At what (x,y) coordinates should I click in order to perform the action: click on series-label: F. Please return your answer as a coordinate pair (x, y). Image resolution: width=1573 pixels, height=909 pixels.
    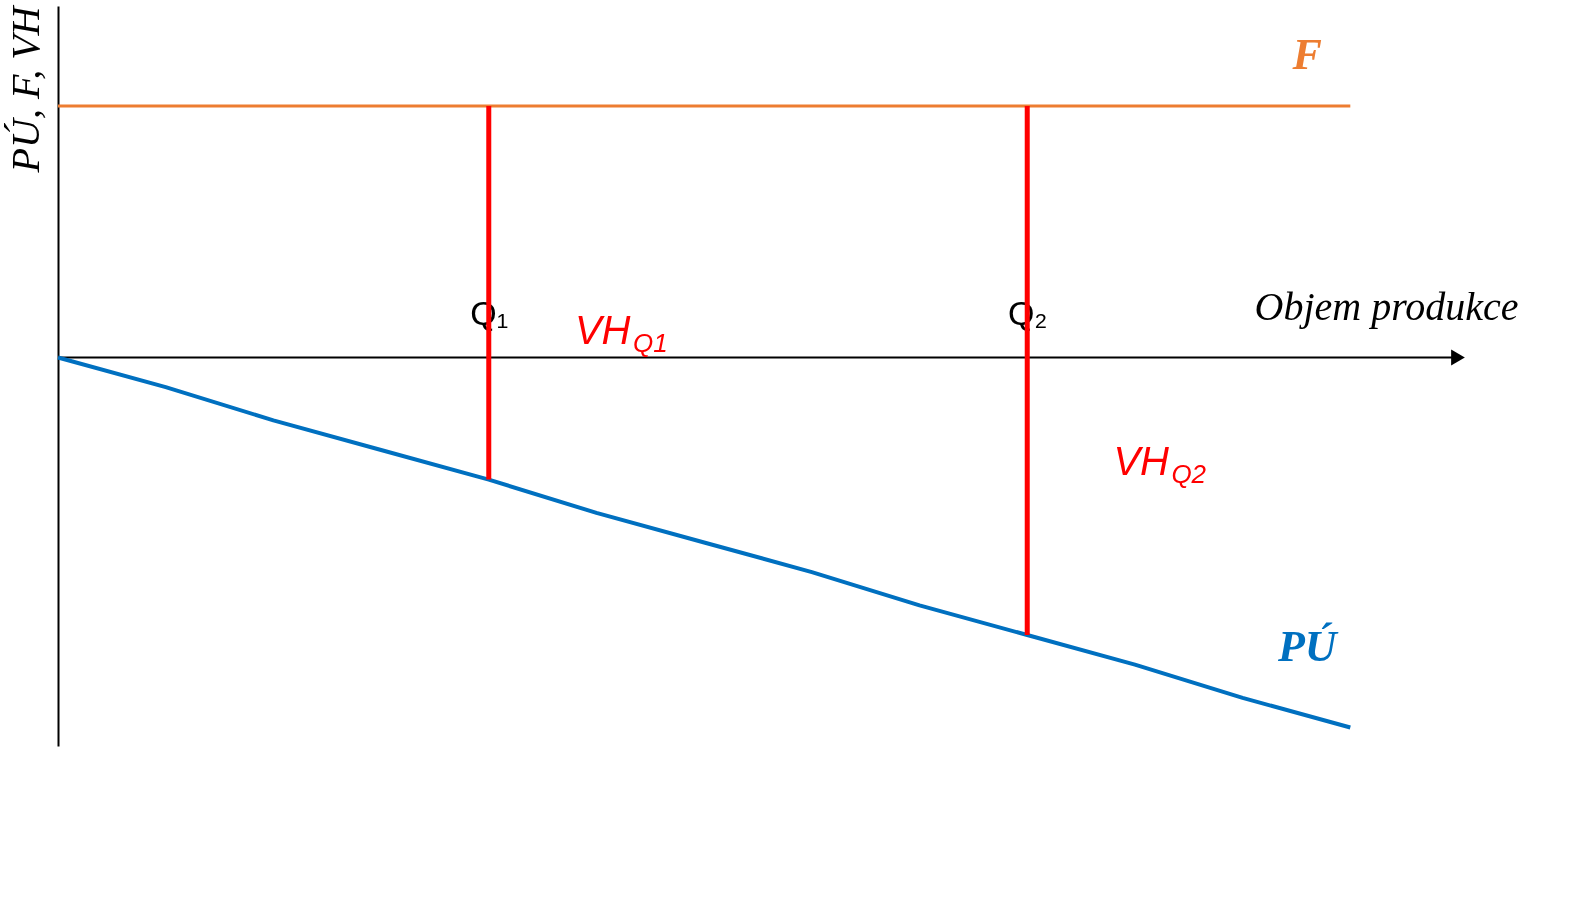
    Looking at the image, I should click on (1306, 54).